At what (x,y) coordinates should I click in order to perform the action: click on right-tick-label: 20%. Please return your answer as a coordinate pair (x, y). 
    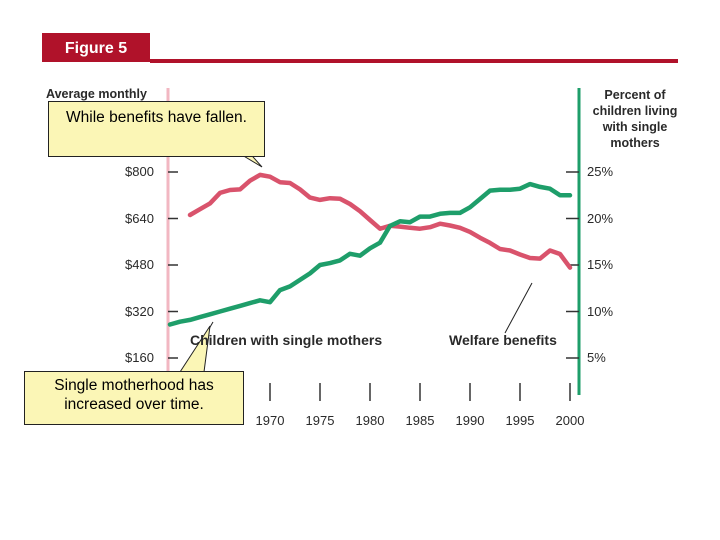
    Looking at the image, I should click on (600, 218).